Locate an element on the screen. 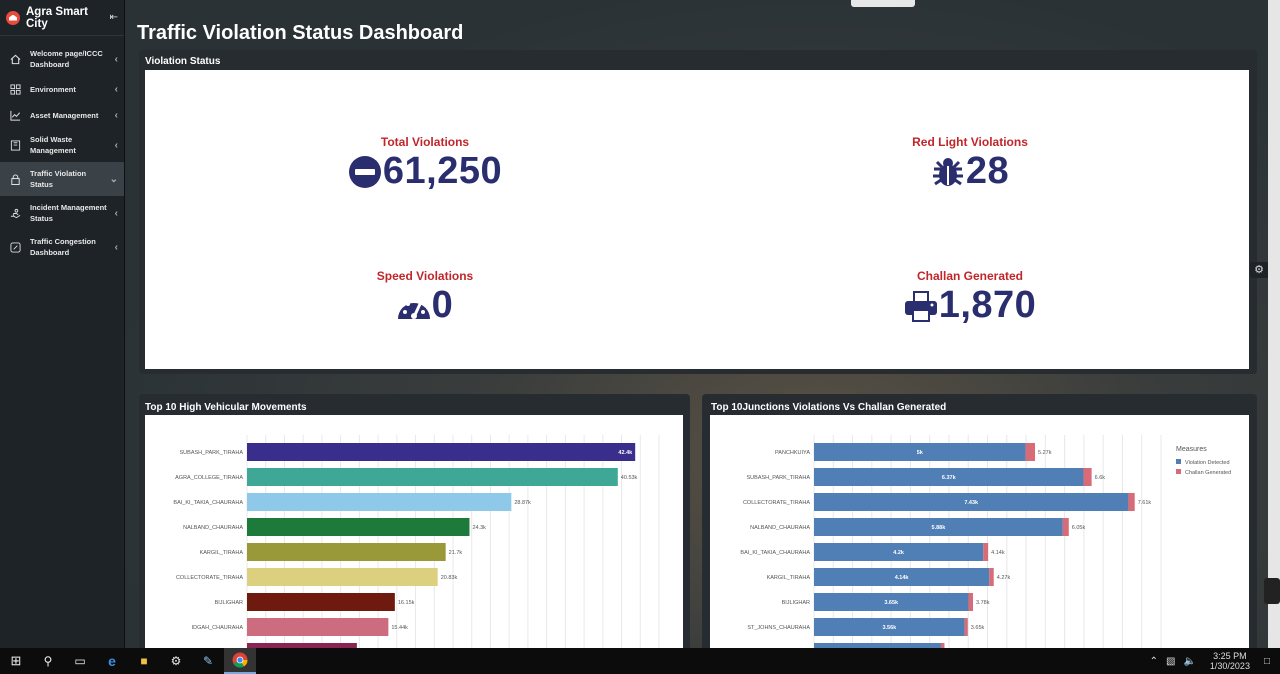 The height and width of the screenshot is (674, 1280). sidebar-item-traffic-congestion: Traffic Congestion Dashboard ‹ is located at coordinates (62, 247).